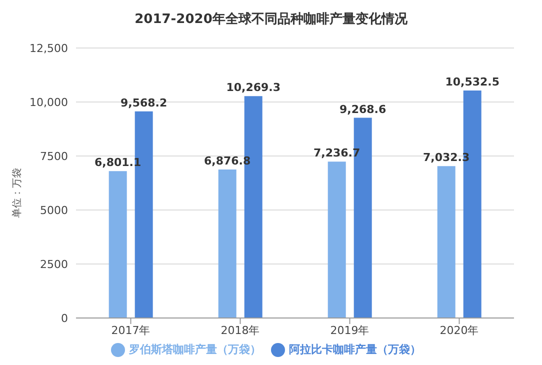 The image size is (542, 365). What do you see at coordinates (350, 330) in the screenshot?
I see `x-tick-label: 2019年` at bounding box center [350, 330].